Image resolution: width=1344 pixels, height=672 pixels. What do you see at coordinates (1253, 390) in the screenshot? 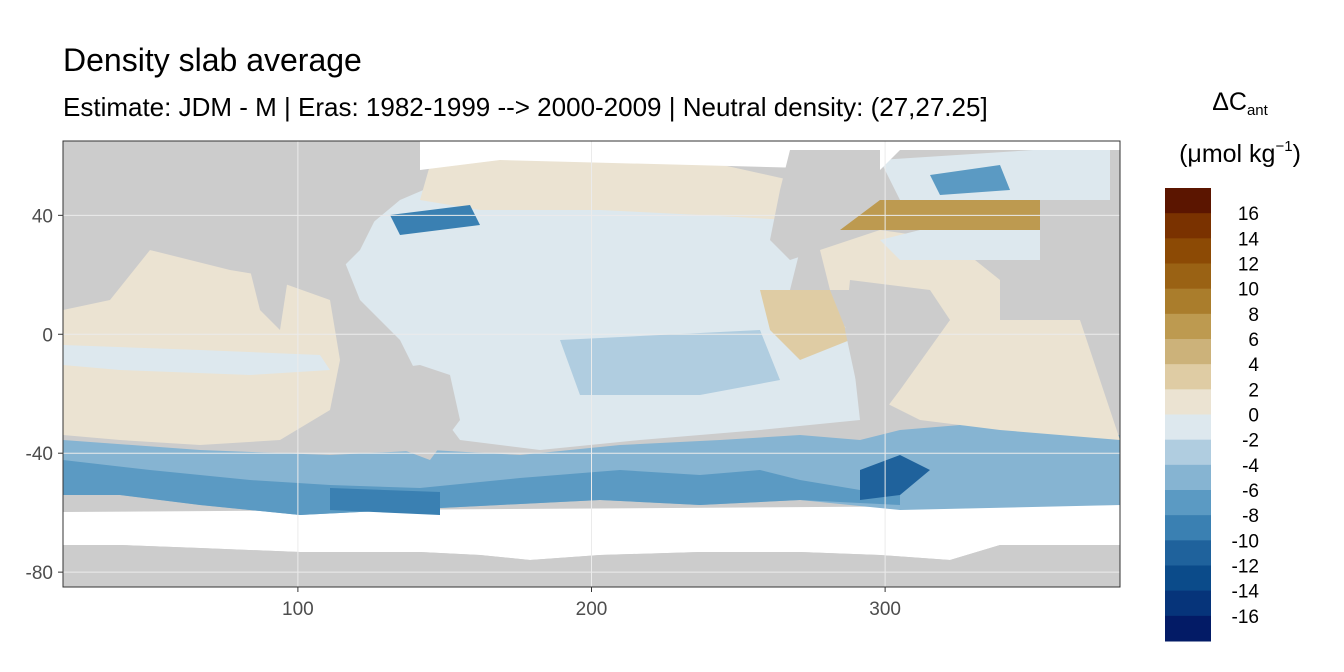
I see `legend-label: 2` at bounding box center [1253, 390].